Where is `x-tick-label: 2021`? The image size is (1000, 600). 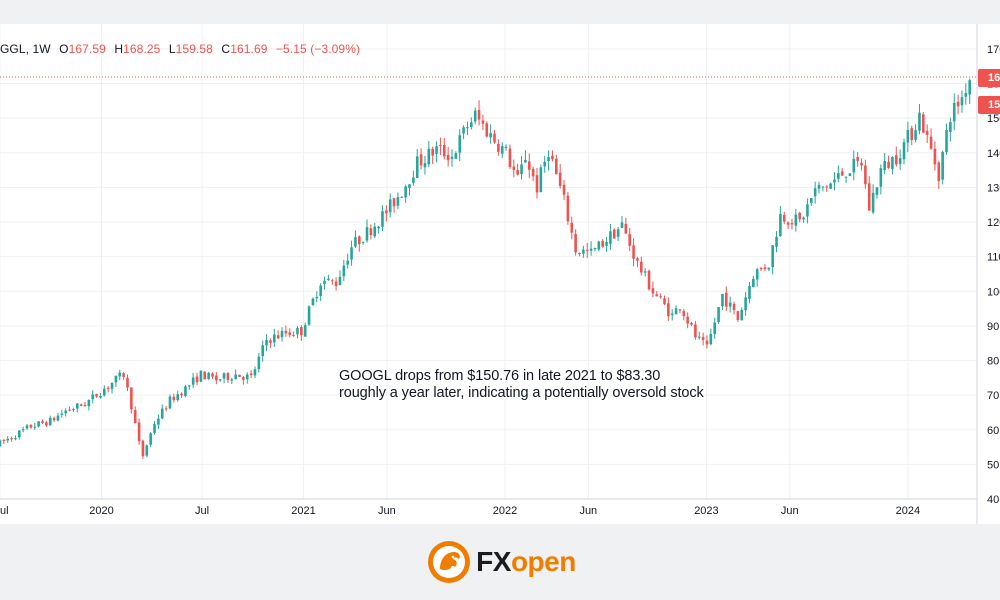 x-tick-label: 2021 is located at coordinates (303, 511).